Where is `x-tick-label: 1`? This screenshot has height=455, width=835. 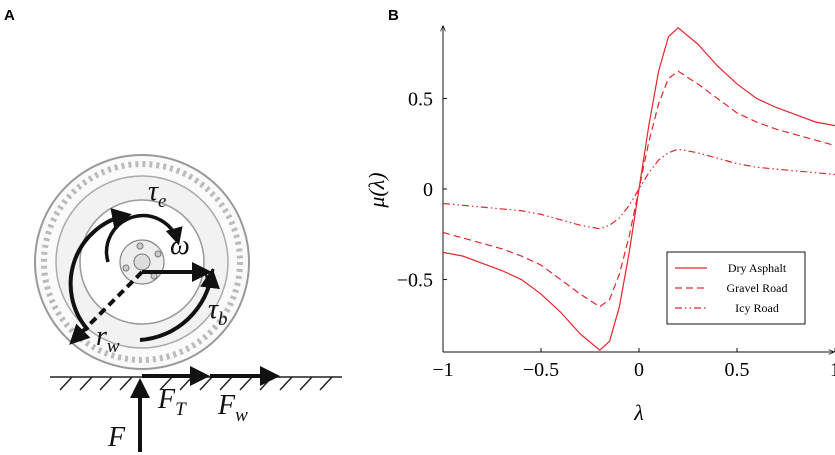
x-tick-label: 1 is located at coordinates (832, 370).